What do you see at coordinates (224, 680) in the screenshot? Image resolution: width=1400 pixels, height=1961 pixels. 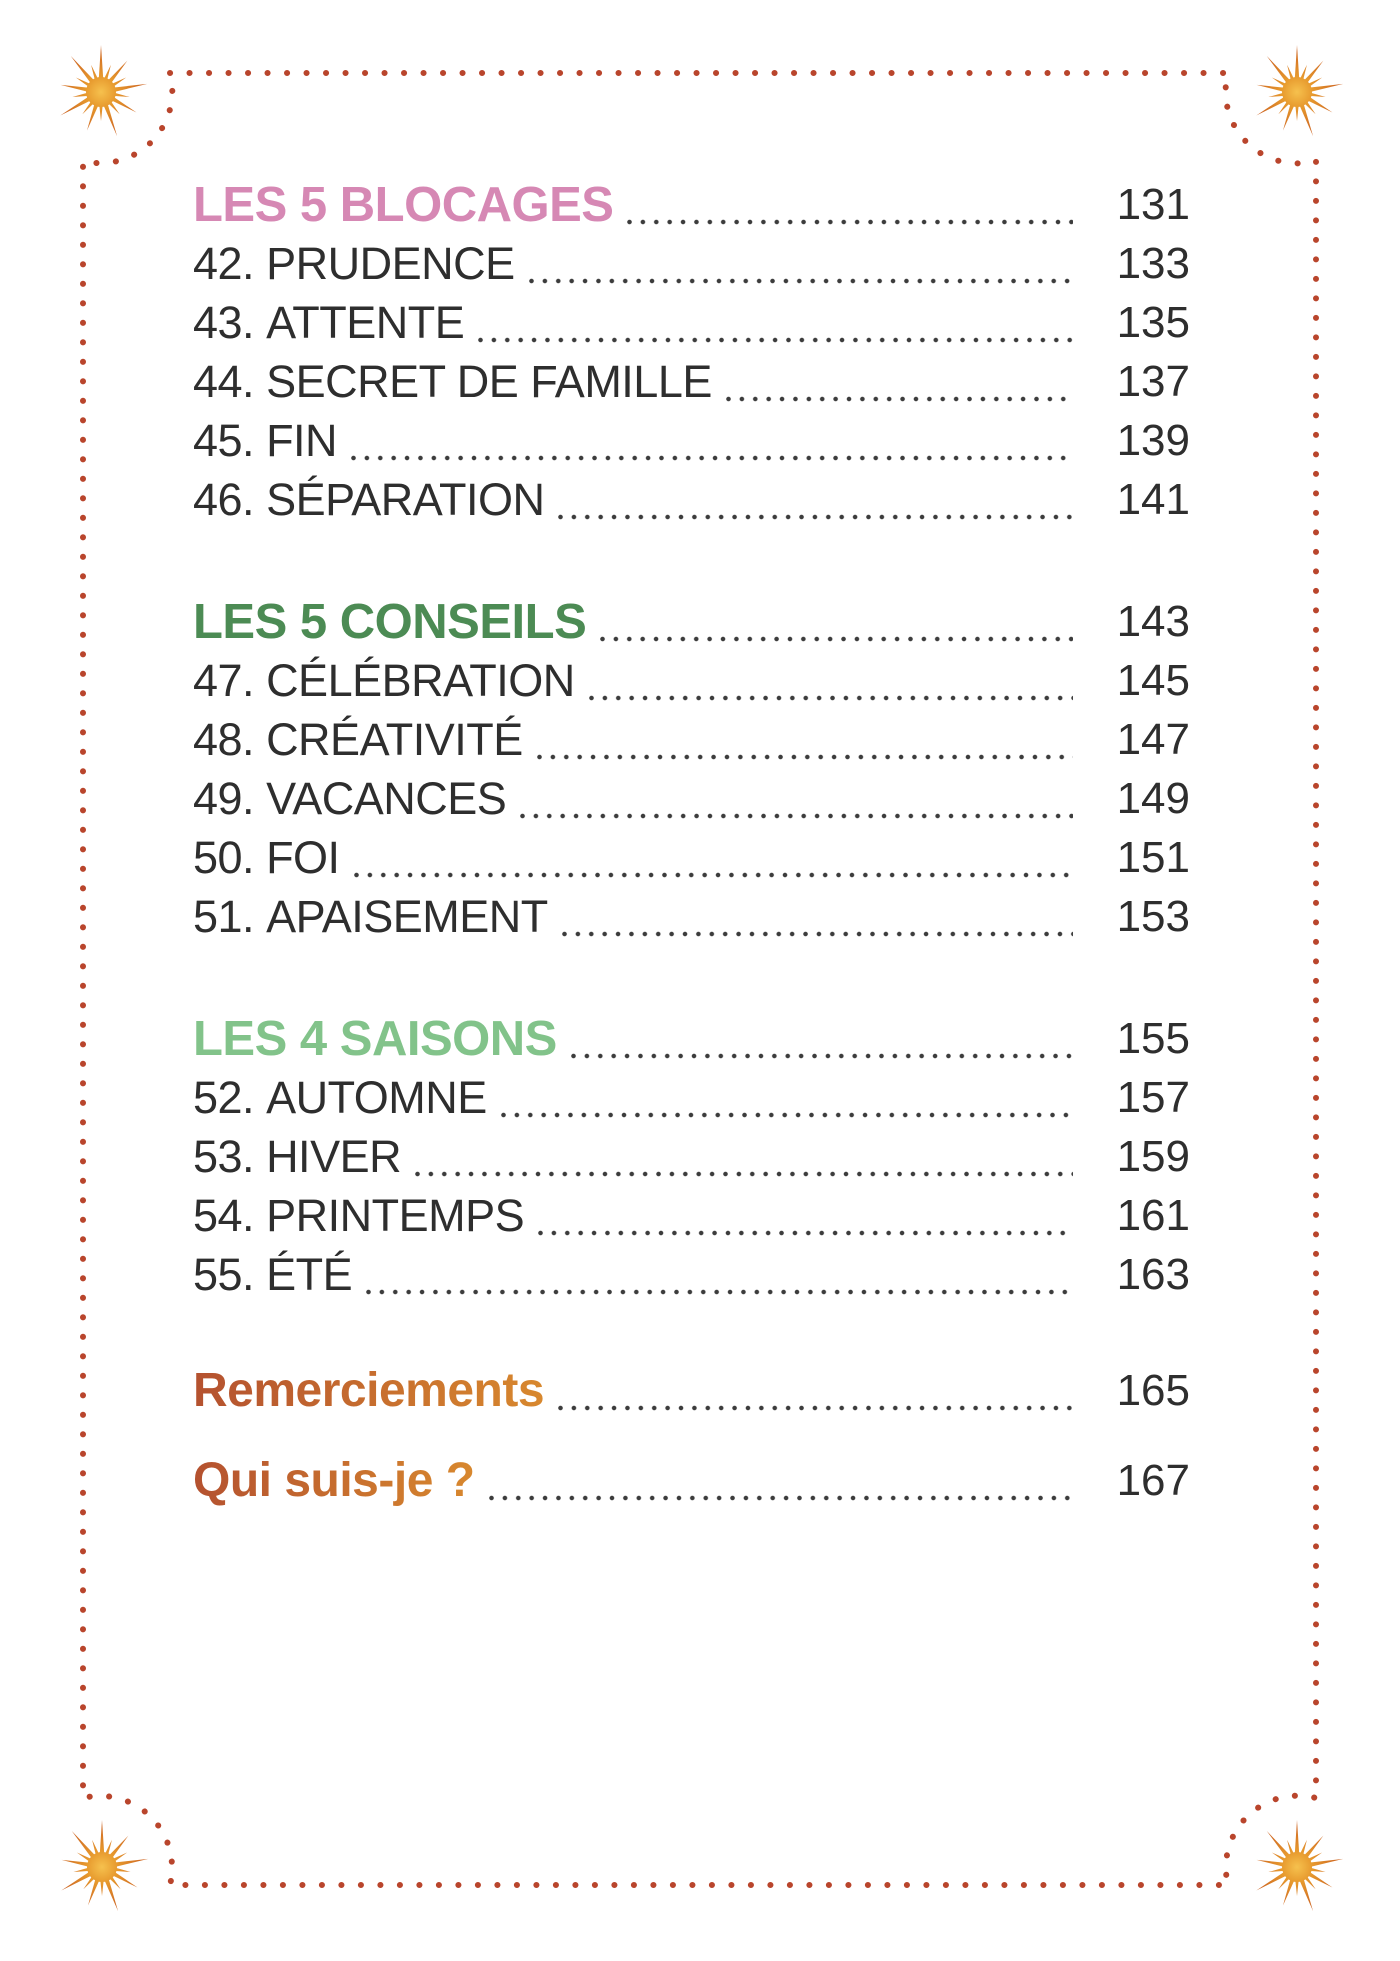 I see `entry-number: 47.` at bounding box center [224, 680].